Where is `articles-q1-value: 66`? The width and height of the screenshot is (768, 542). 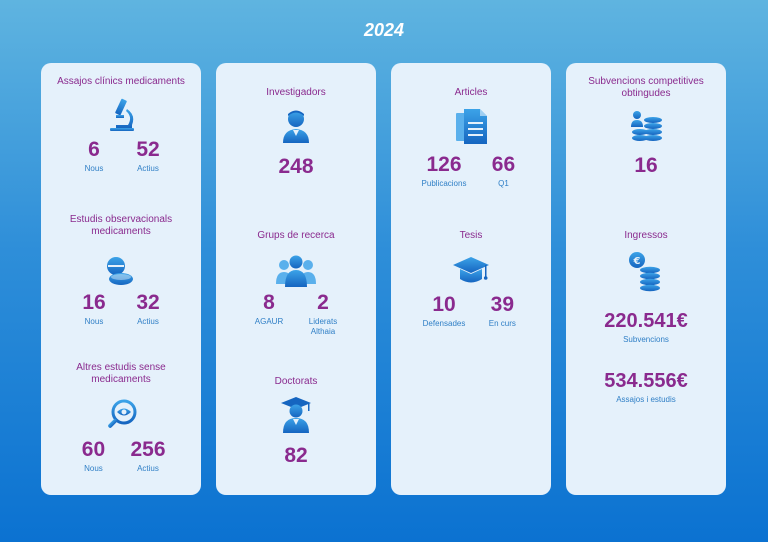
articles-q1-value: 66 is located at coordinates (503, 164).